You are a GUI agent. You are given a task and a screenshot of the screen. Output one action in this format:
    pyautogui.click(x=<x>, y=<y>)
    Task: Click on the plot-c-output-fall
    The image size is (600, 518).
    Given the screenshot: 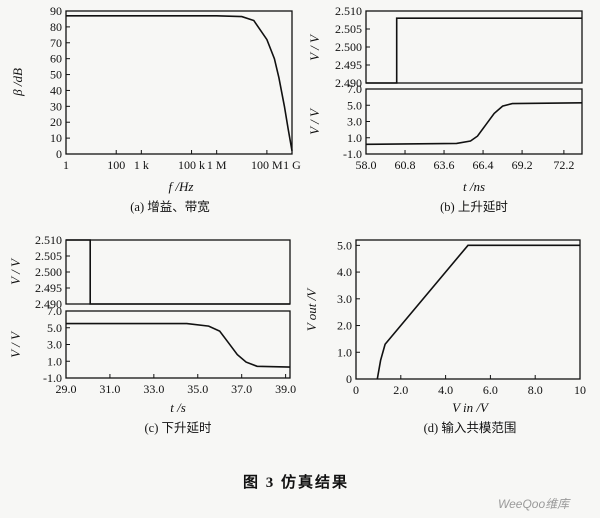 What is the action you would take?
    pyautogui.click(x=178, y=345)
    